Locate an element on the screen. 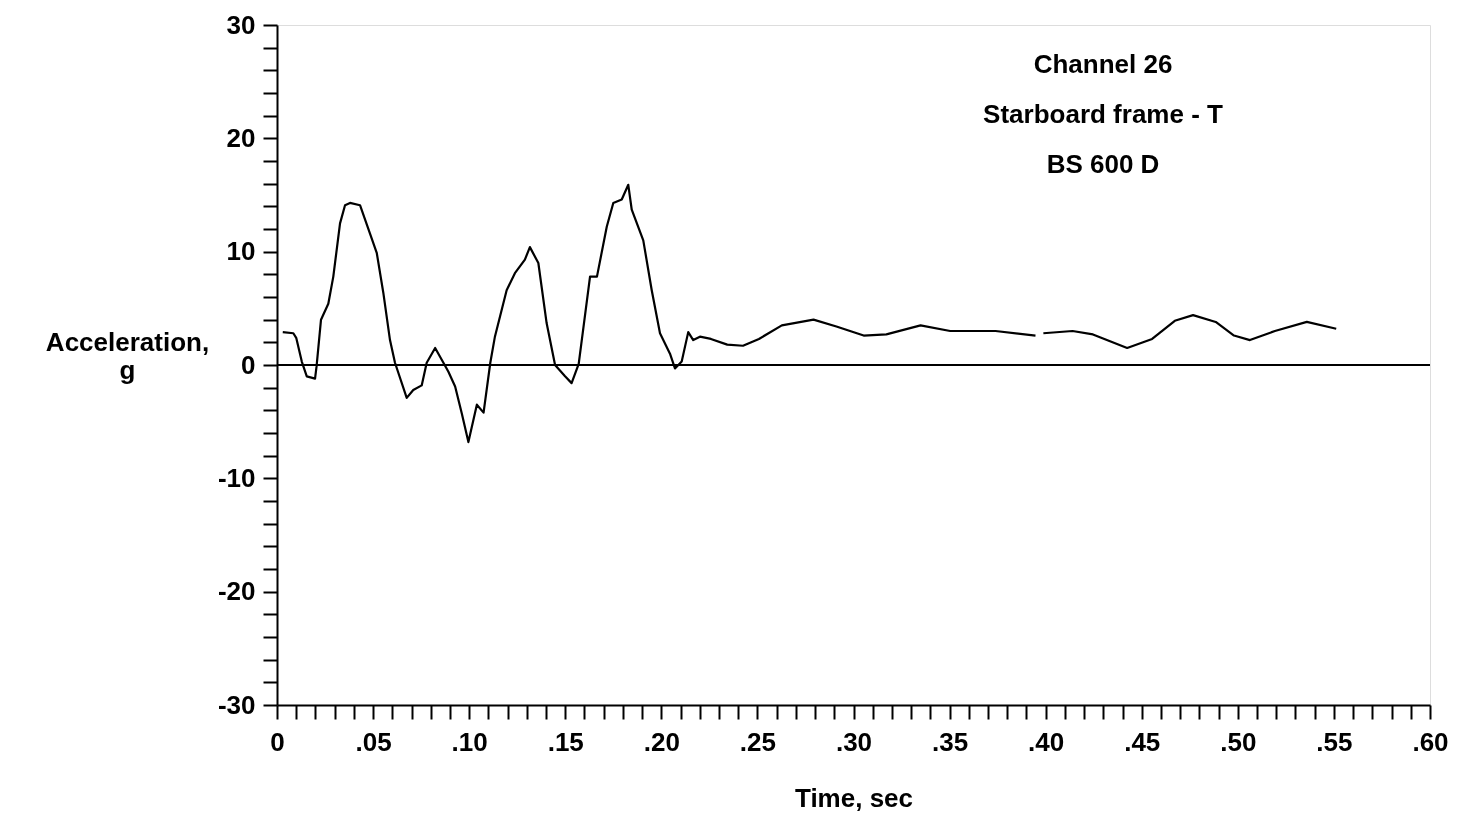 The height and width of the screenshot is (822, 1468). y-tick-label: 0 is located at coordinates (248, 364).